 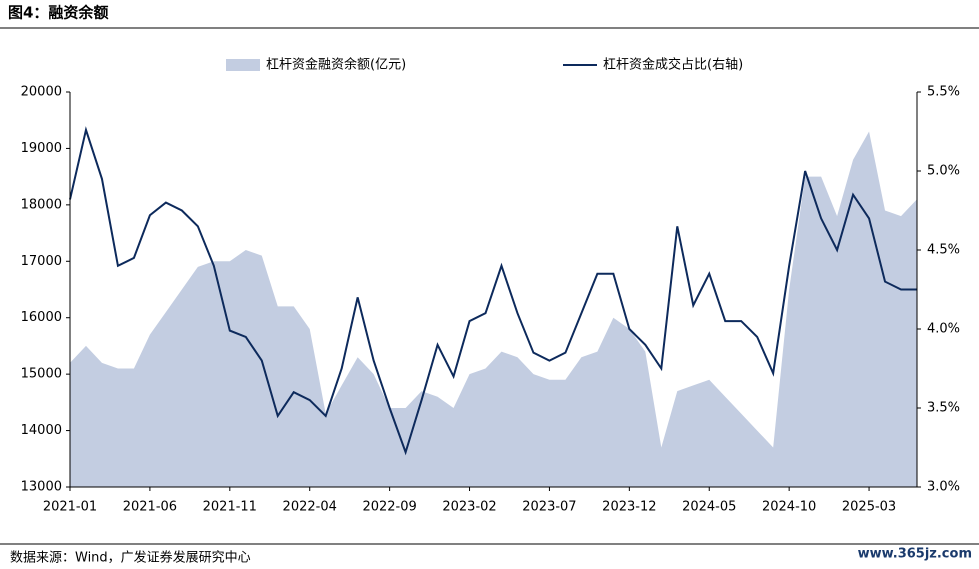 What do you see at coordinates (243, 65) in the screenshot?
I see `legend-swatch` at bounding box center [243, 65].